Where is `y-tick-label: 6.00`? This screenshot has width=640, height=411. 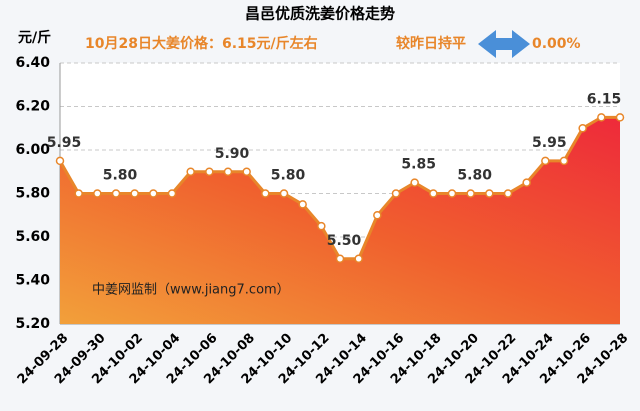 y-tick-label: 6.00 is located at coordinates (32, 150).